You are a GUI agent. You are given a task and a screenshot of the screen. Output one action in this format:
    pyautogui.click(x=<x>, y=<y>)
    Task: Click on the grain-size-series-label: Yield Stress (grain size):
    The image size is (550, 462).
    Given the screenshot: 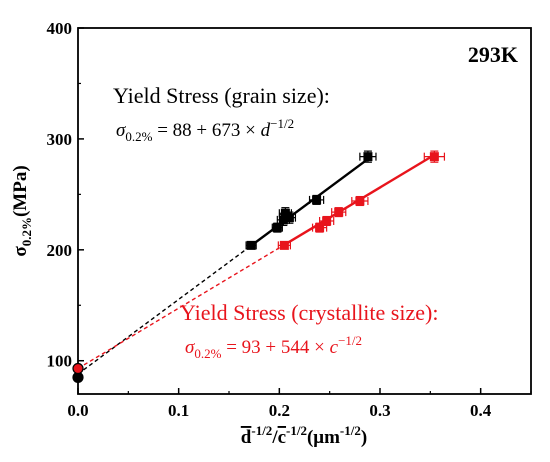 What is the action you would take?
    pyautogui.click(x=221, y=95)
    